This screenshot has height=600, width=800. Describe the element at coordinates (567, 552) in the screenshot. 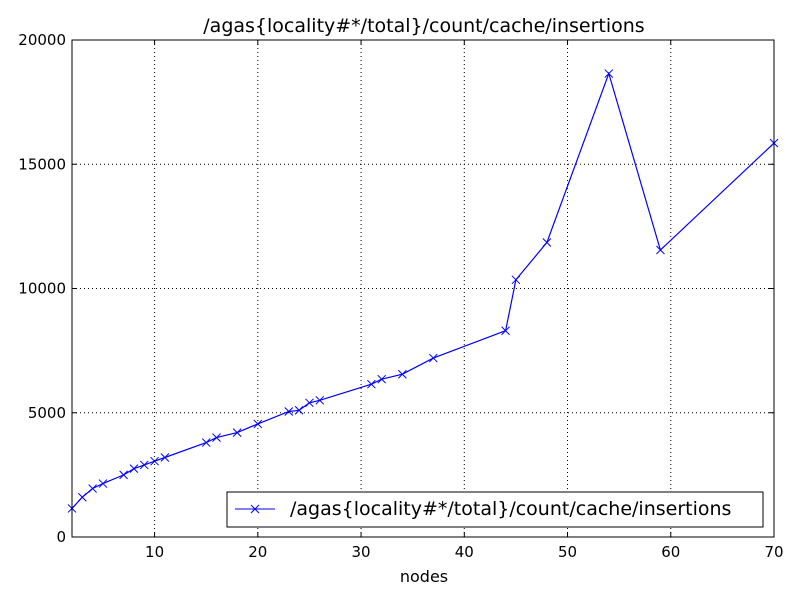

I see `x-tick-label: 50` at that location.